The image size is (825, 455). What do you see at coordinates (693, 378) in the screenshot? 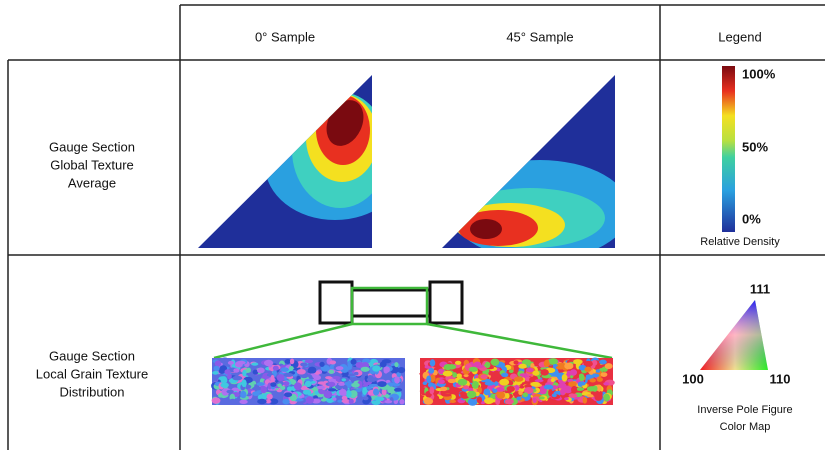
I see `ipf-corner: 100` at bounding box center [693, 378].